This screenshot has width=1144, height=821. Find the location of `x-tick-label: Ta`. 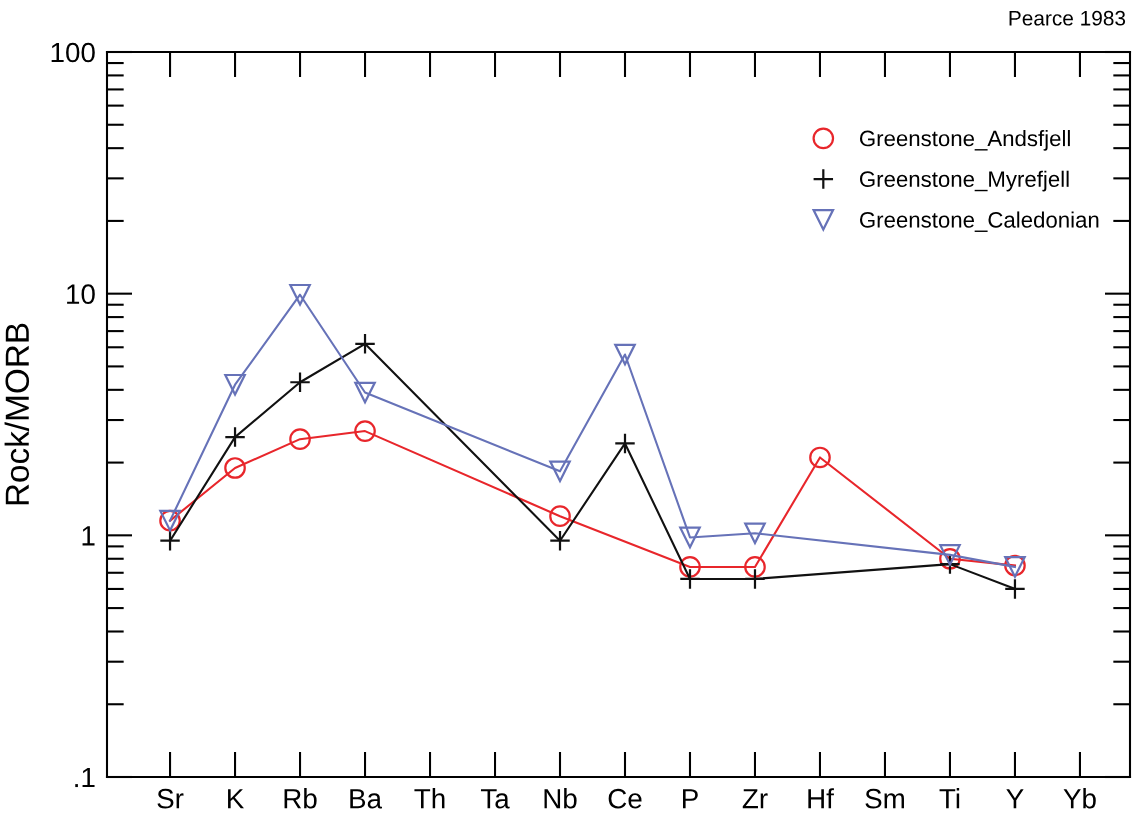

x-tick-label: Ta is located at coordinates (495, 799).